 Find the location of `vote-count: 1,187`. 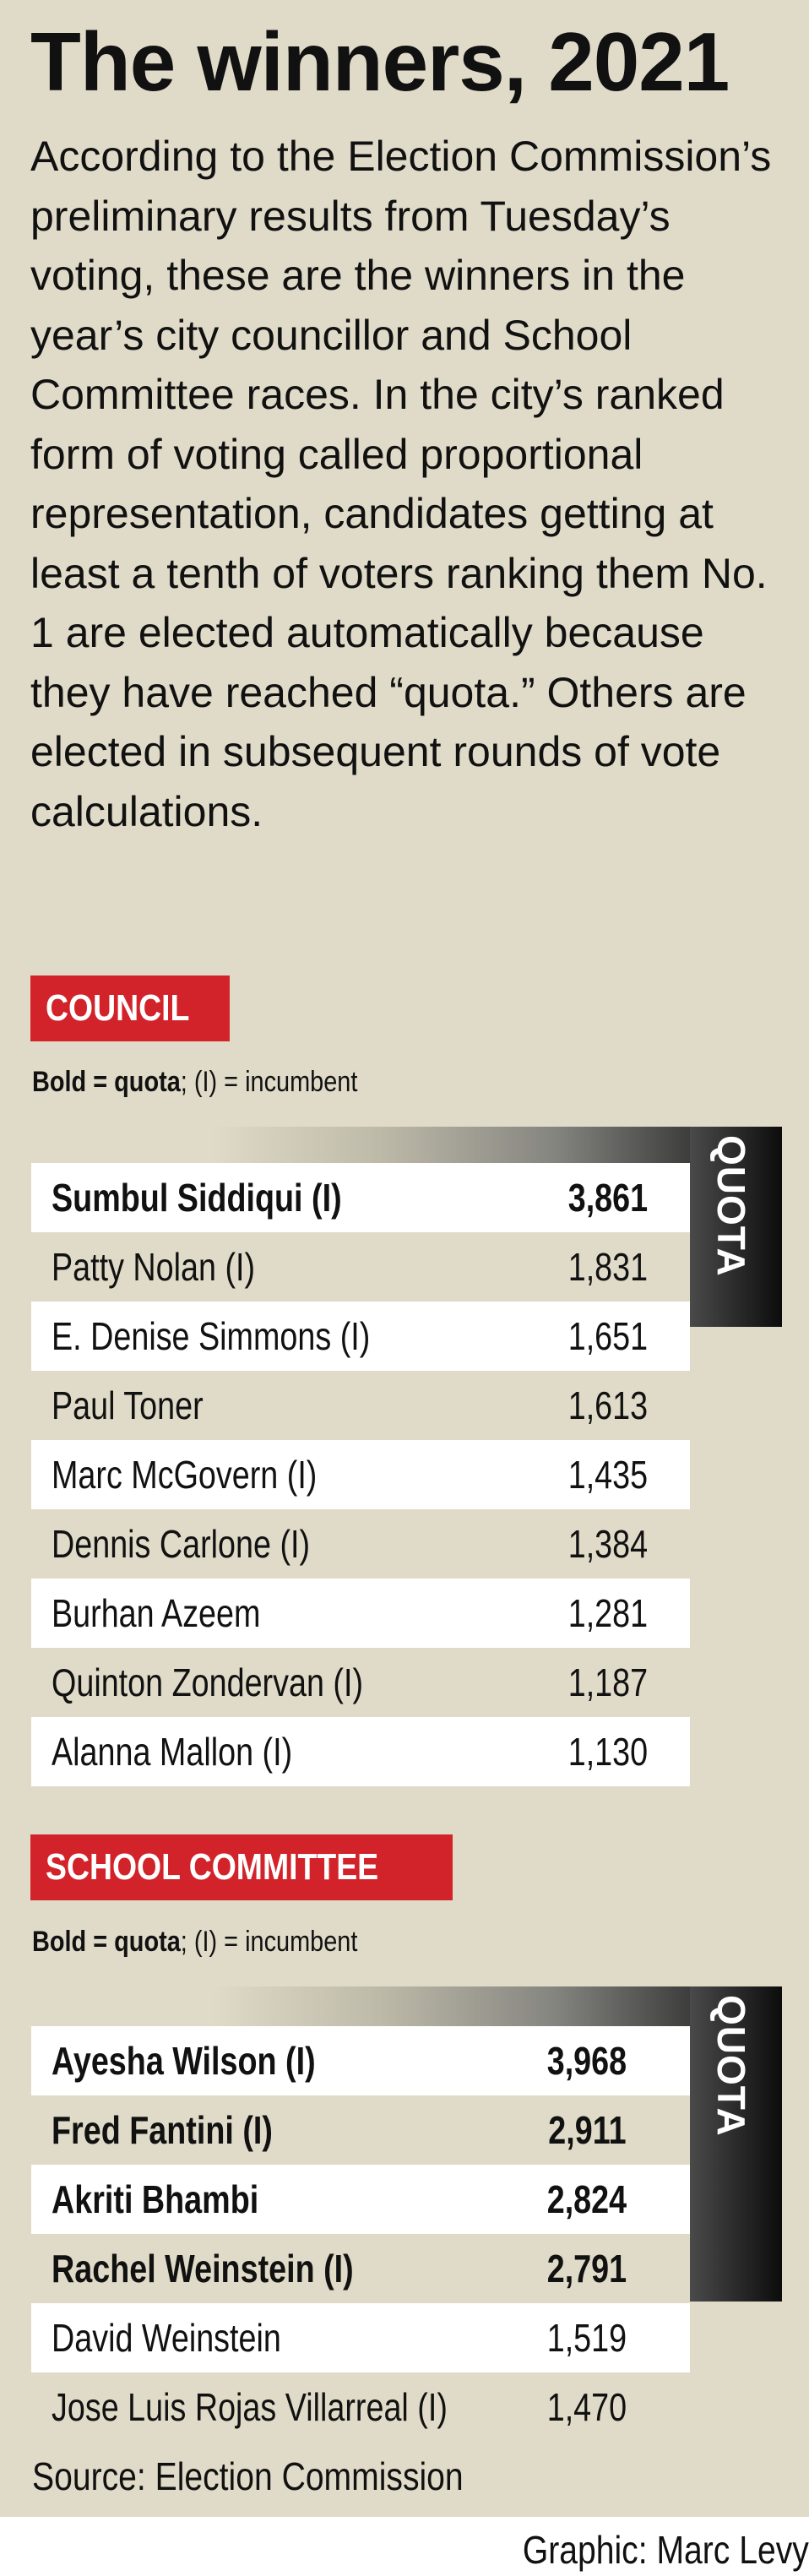

vote-count: 1,187 is located at coordinates (607, 1682).